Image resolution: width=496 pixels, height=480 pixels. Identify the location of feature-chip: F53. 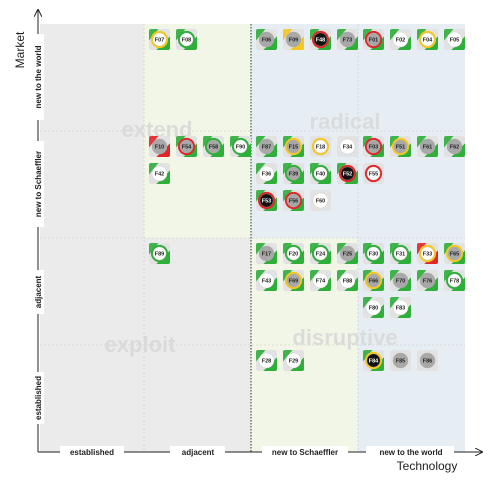
(266, 200).